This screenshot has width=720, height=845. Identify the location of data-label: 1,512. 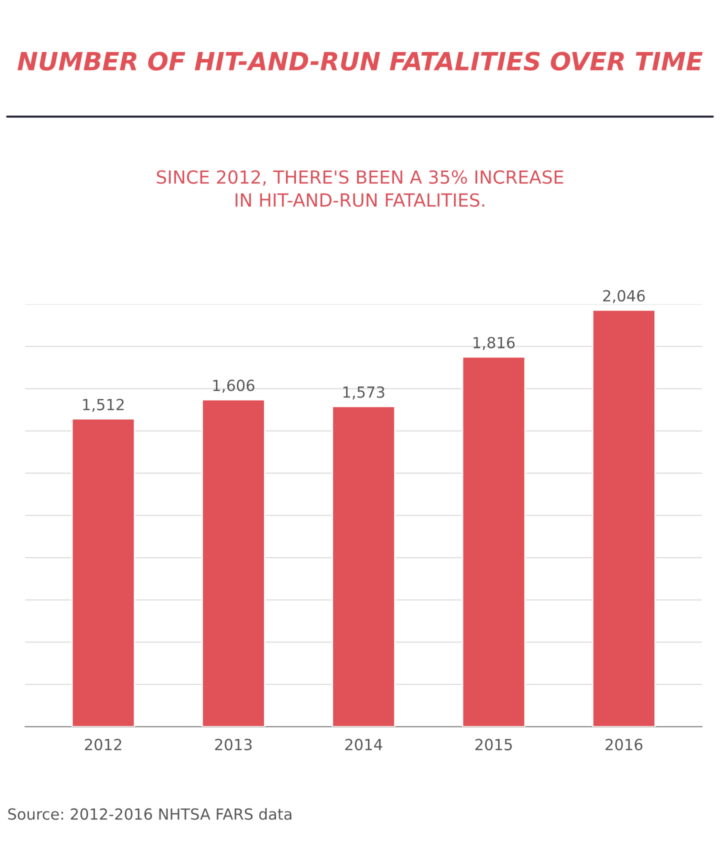
(103, 405).